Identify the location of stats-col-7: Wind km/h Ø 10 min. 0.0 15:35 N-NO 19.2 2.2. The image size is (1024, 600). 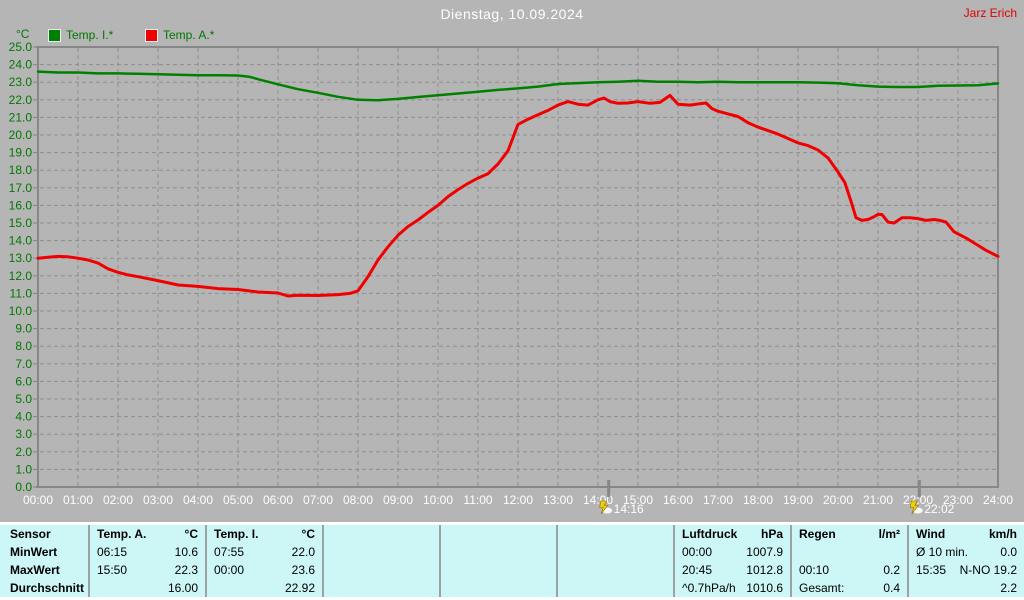
(965, 561).